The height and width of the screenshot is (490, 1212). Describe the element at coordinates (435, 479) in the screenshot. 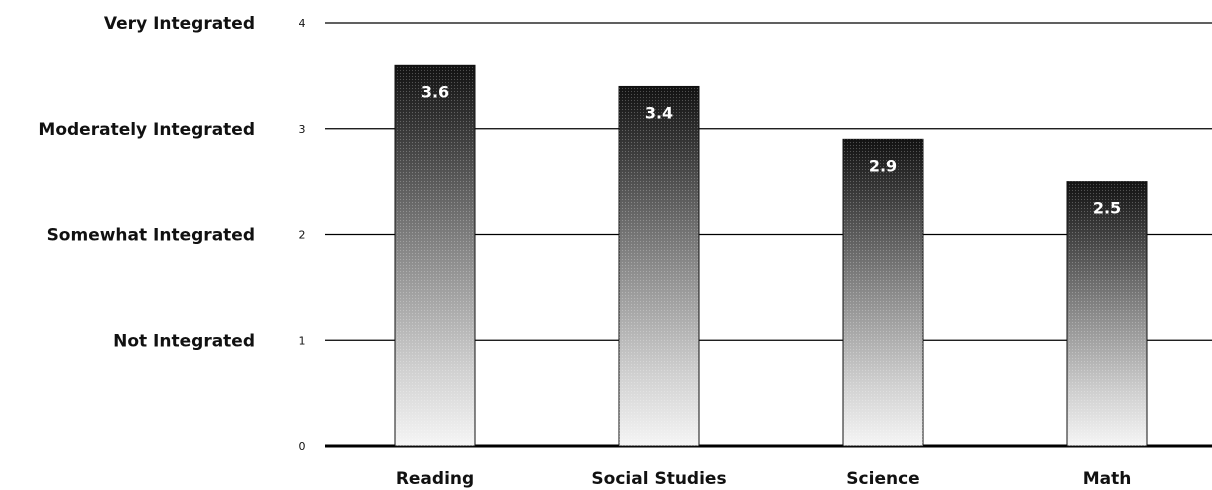

I see `x-category-label: Reading` at that location.